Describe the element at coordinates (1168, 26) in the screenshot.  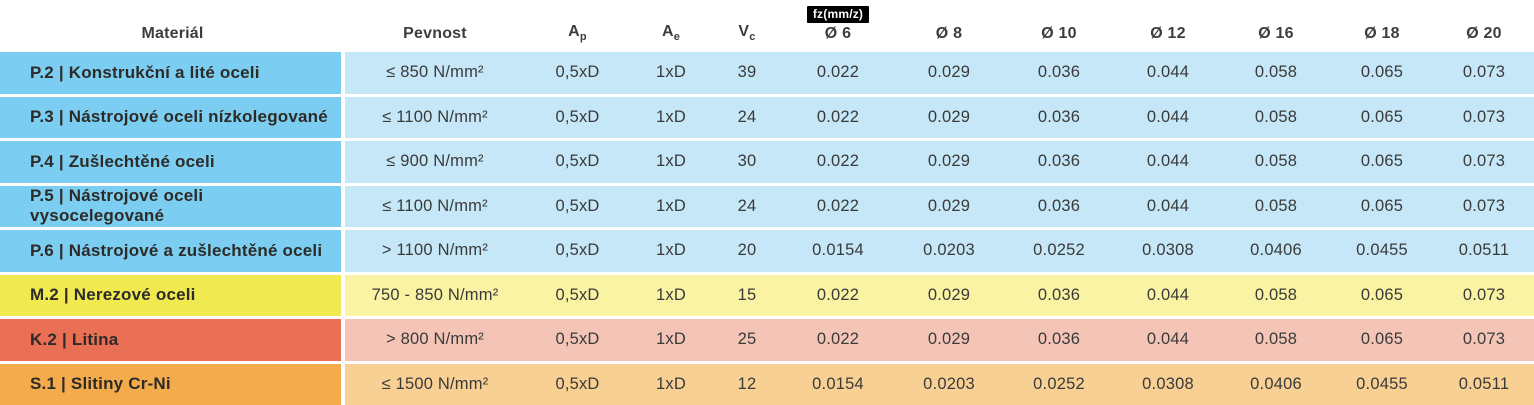
I see `header-diameter-12: Ø 12` at that location.